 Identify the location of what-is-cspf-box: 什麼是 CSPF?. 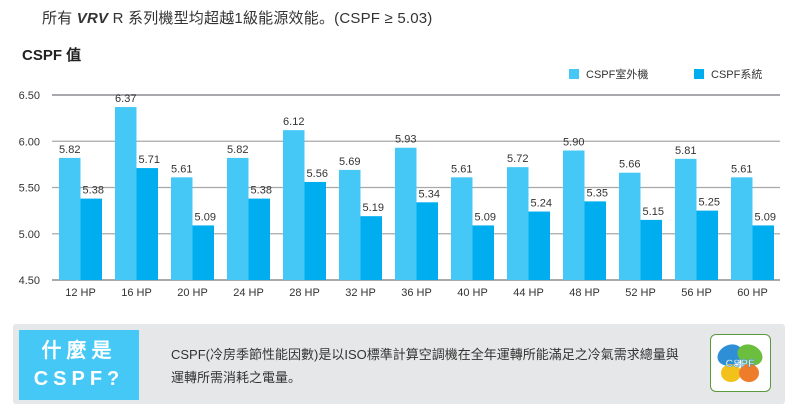
(79, 365).